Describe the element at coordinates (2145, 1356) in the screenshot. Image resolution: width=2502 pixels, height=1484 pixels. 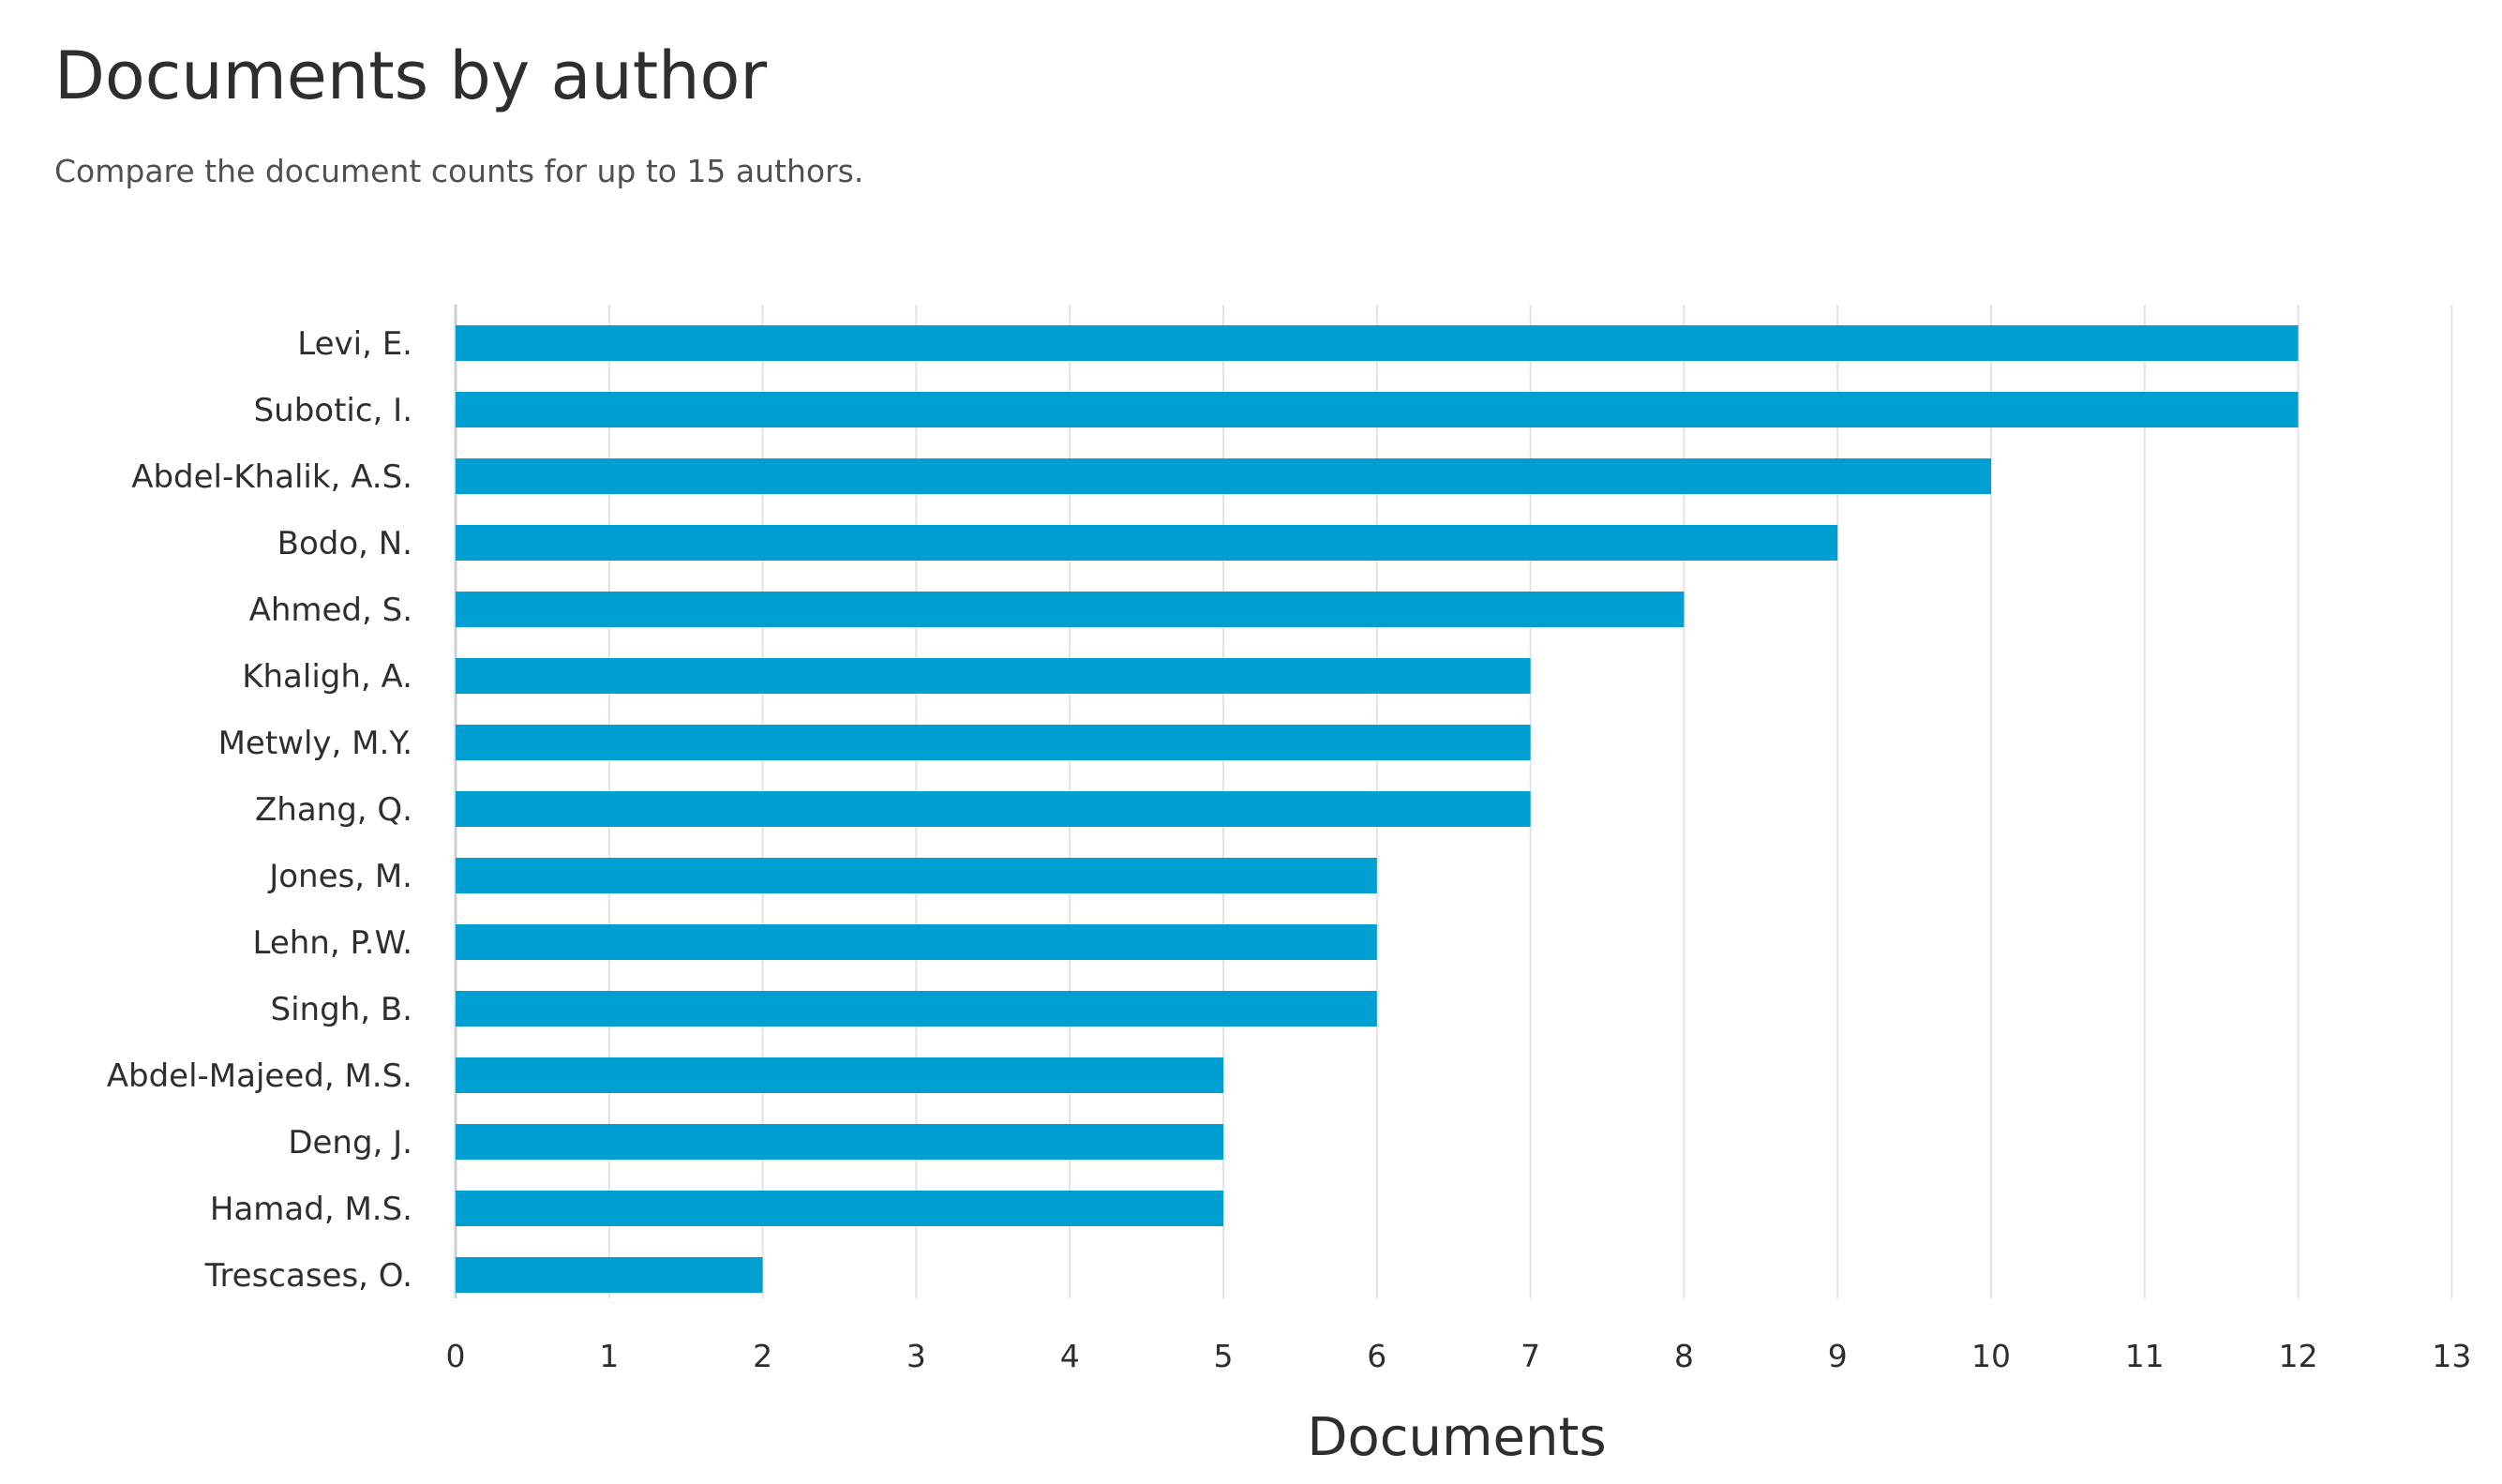
I see `x-tick-label: 11` at that location.